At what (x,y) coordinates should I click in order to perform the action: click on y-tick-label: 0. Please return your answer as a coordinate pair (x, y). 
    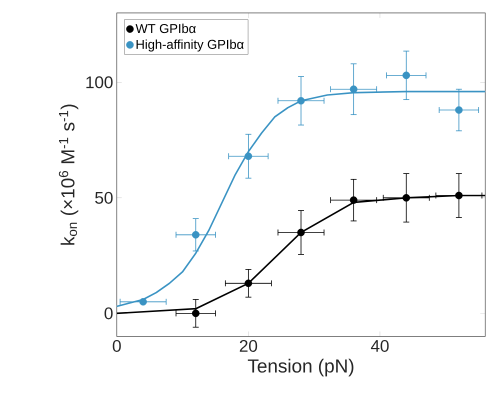
    Looking at the image, I should click on (108, 313).